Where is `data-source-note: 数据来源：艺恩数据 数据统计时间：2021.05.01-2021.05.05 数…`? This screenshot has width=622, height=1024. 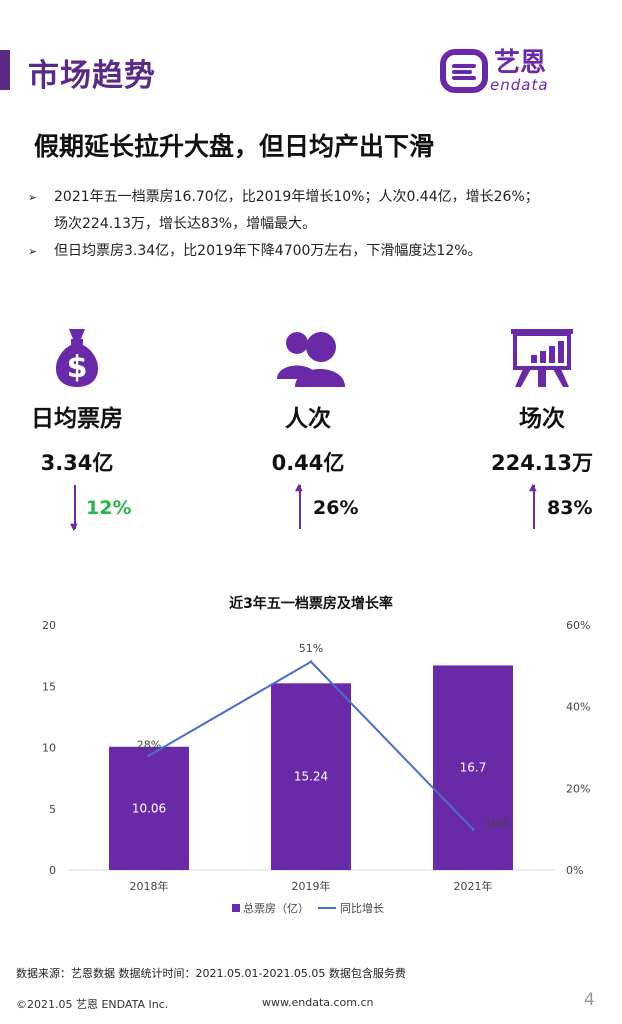
data-source-note: 数据来源：艺恩数据 数据统计时间：2021.05.01-2021.05.05 数… is located at coordinates (211, 973).